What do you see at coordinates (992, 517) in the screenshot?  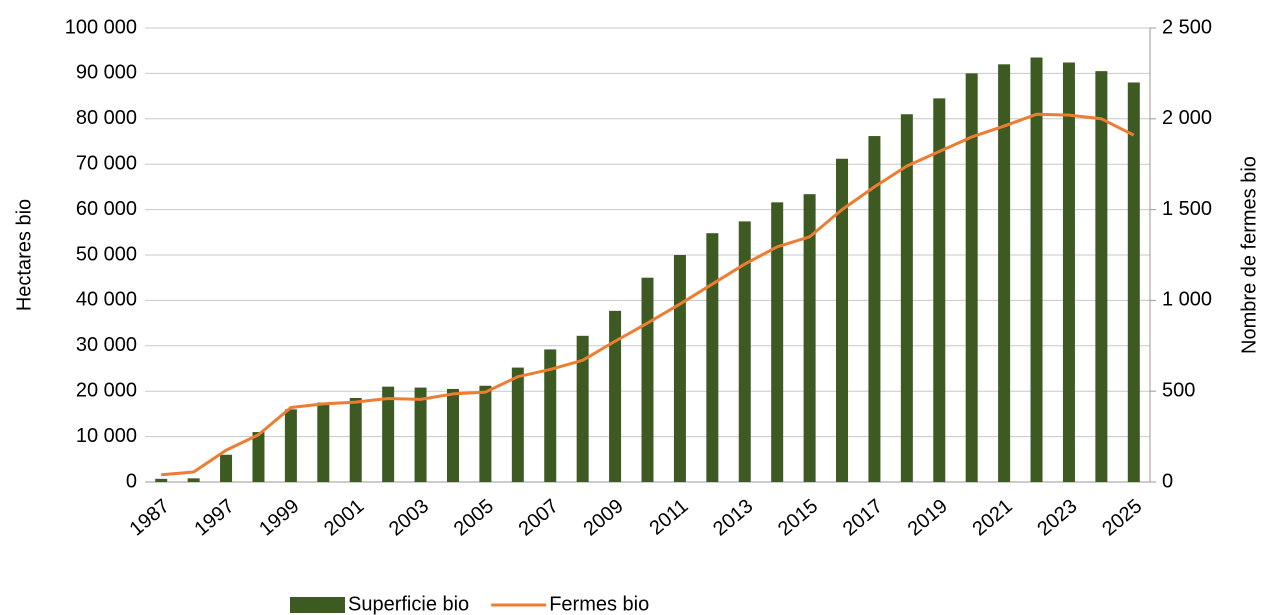 I see `x-tick-label: 2021` at bounding box center [992, 517].